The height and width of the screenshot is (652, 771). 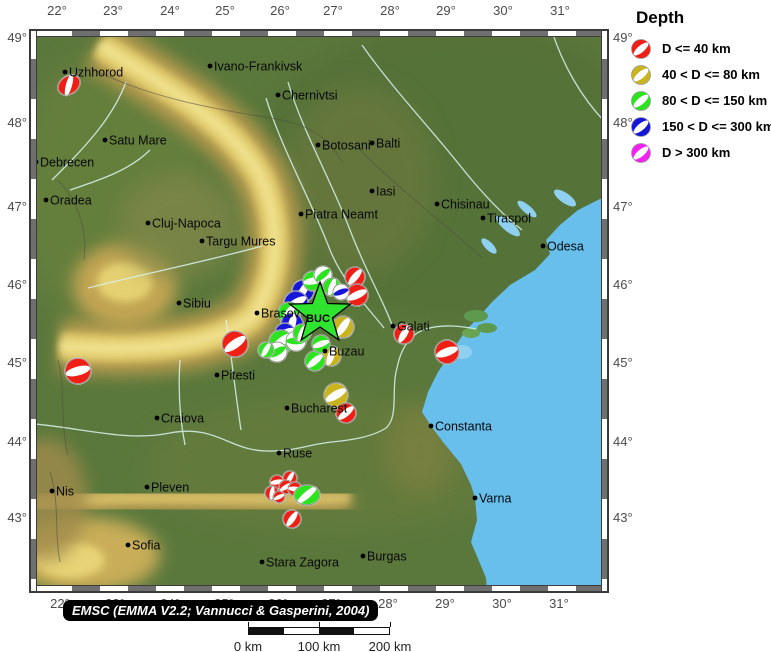 I want to click on city-marker: Ruse, so click(x=294, y=454).